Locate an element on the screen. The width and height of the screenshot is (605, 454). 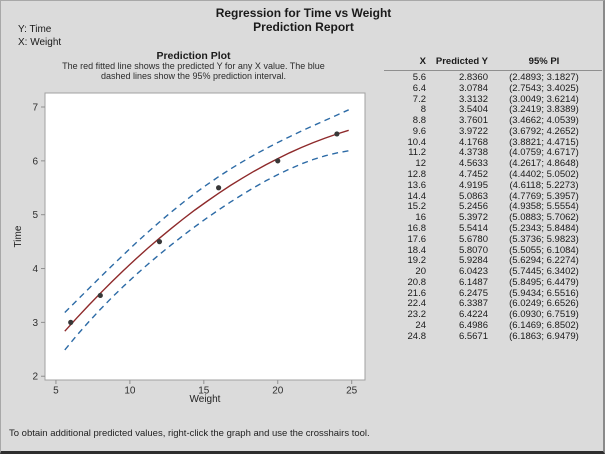
cell-predicted-y: 3.5404 is located at coordinates (473, 110).